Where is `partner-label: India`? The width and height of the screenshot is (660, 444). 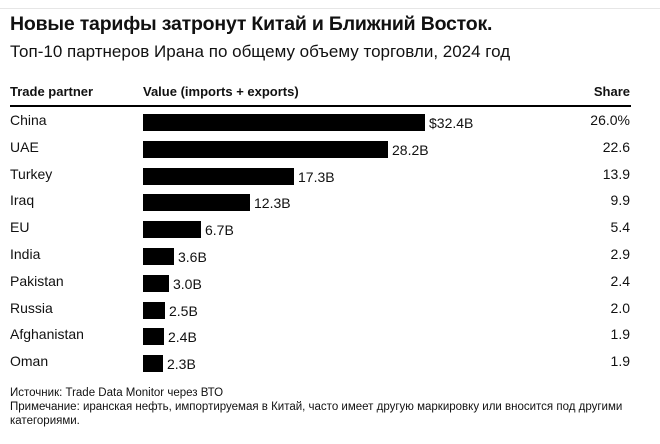
partner-label: India is located at coordinates (25, 254).